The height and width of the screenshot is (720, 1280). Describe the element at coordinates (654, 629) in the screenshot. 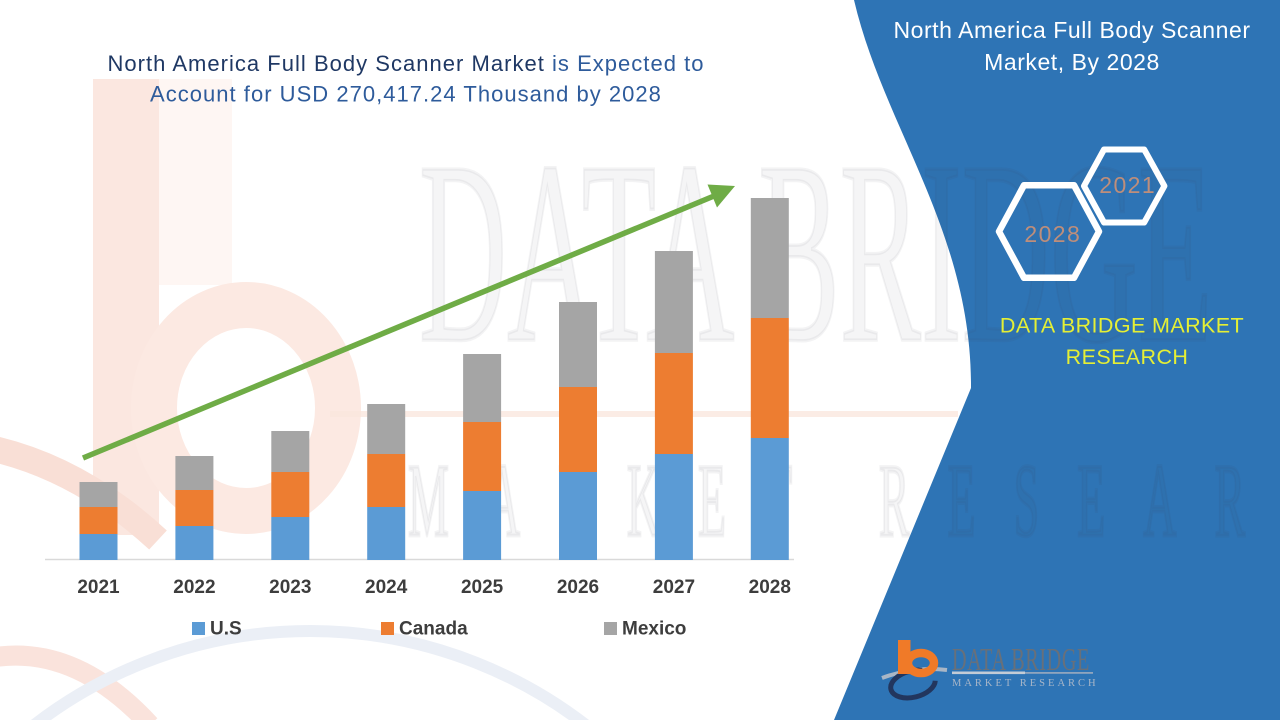

I see `svg-text: Mexico` at that location.